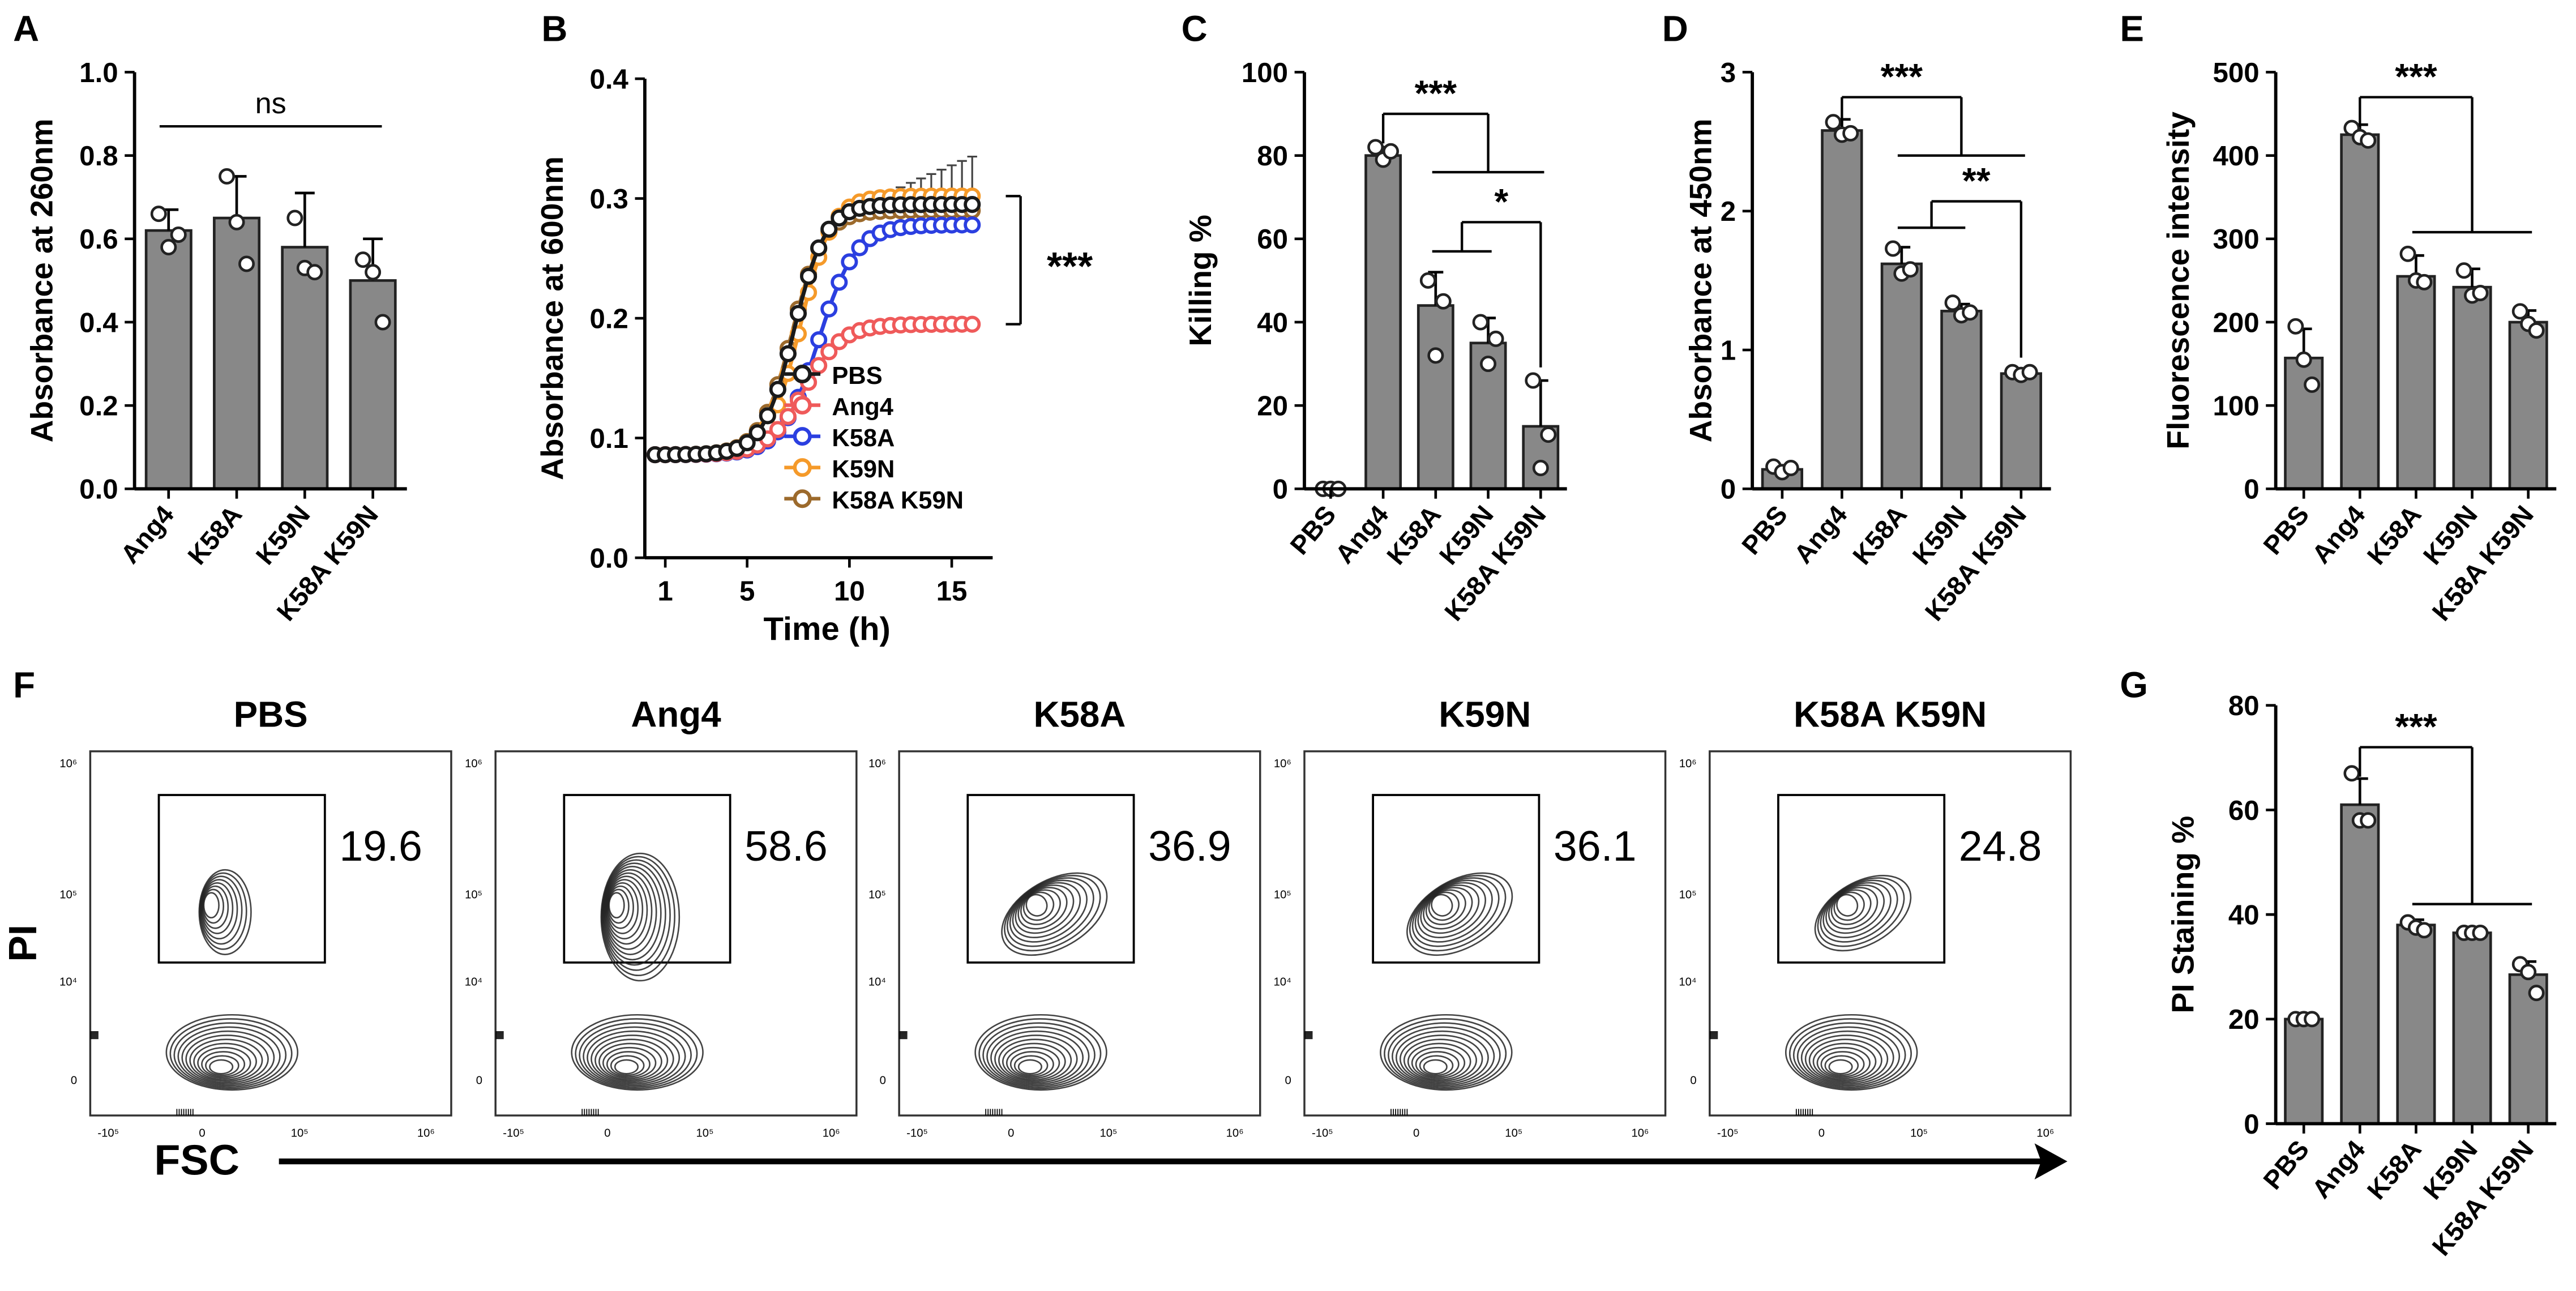 This screenshot has width=2576, height=1291. Describe the element at coordinates (1976, 181) in the screenshot. I see `significance-label: **` at that location.